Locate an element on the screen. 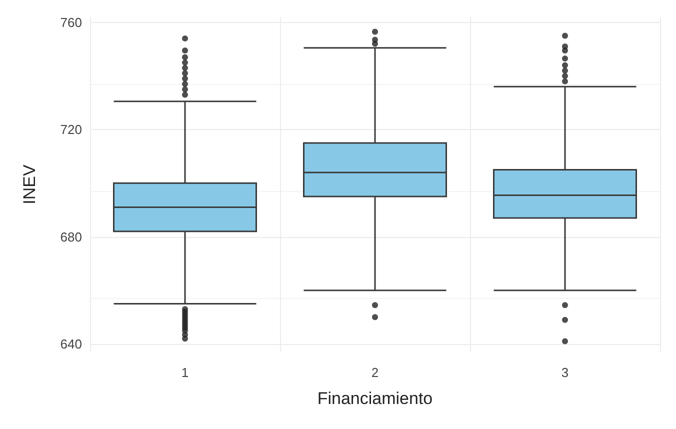 The width and height of the screenshot is (676, 429). x-tick-label: 2 is located at coordinates (375, 372).